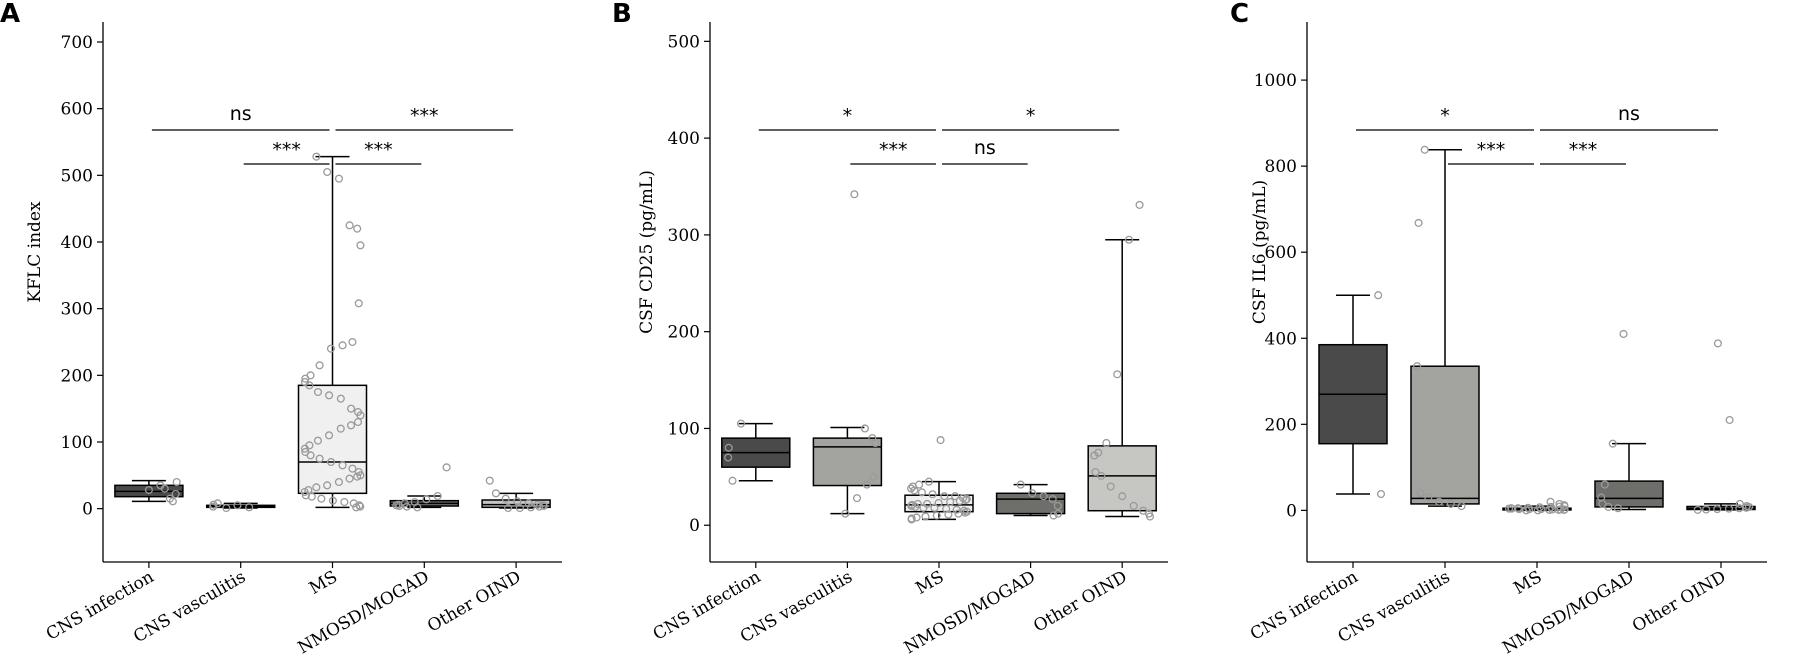  What do you see at coordinates (1239, 14) in the screenshot?
I see `panel-label: C` at bounding box center [1239, 14].